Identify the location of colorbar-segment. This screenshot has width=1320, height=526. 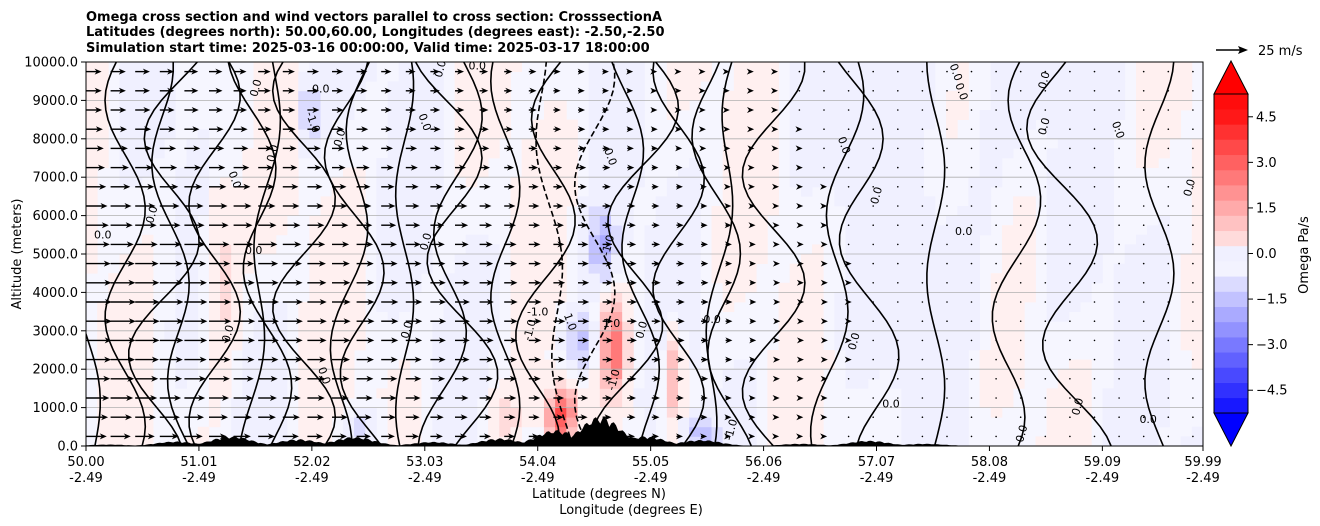
(1231, 329).